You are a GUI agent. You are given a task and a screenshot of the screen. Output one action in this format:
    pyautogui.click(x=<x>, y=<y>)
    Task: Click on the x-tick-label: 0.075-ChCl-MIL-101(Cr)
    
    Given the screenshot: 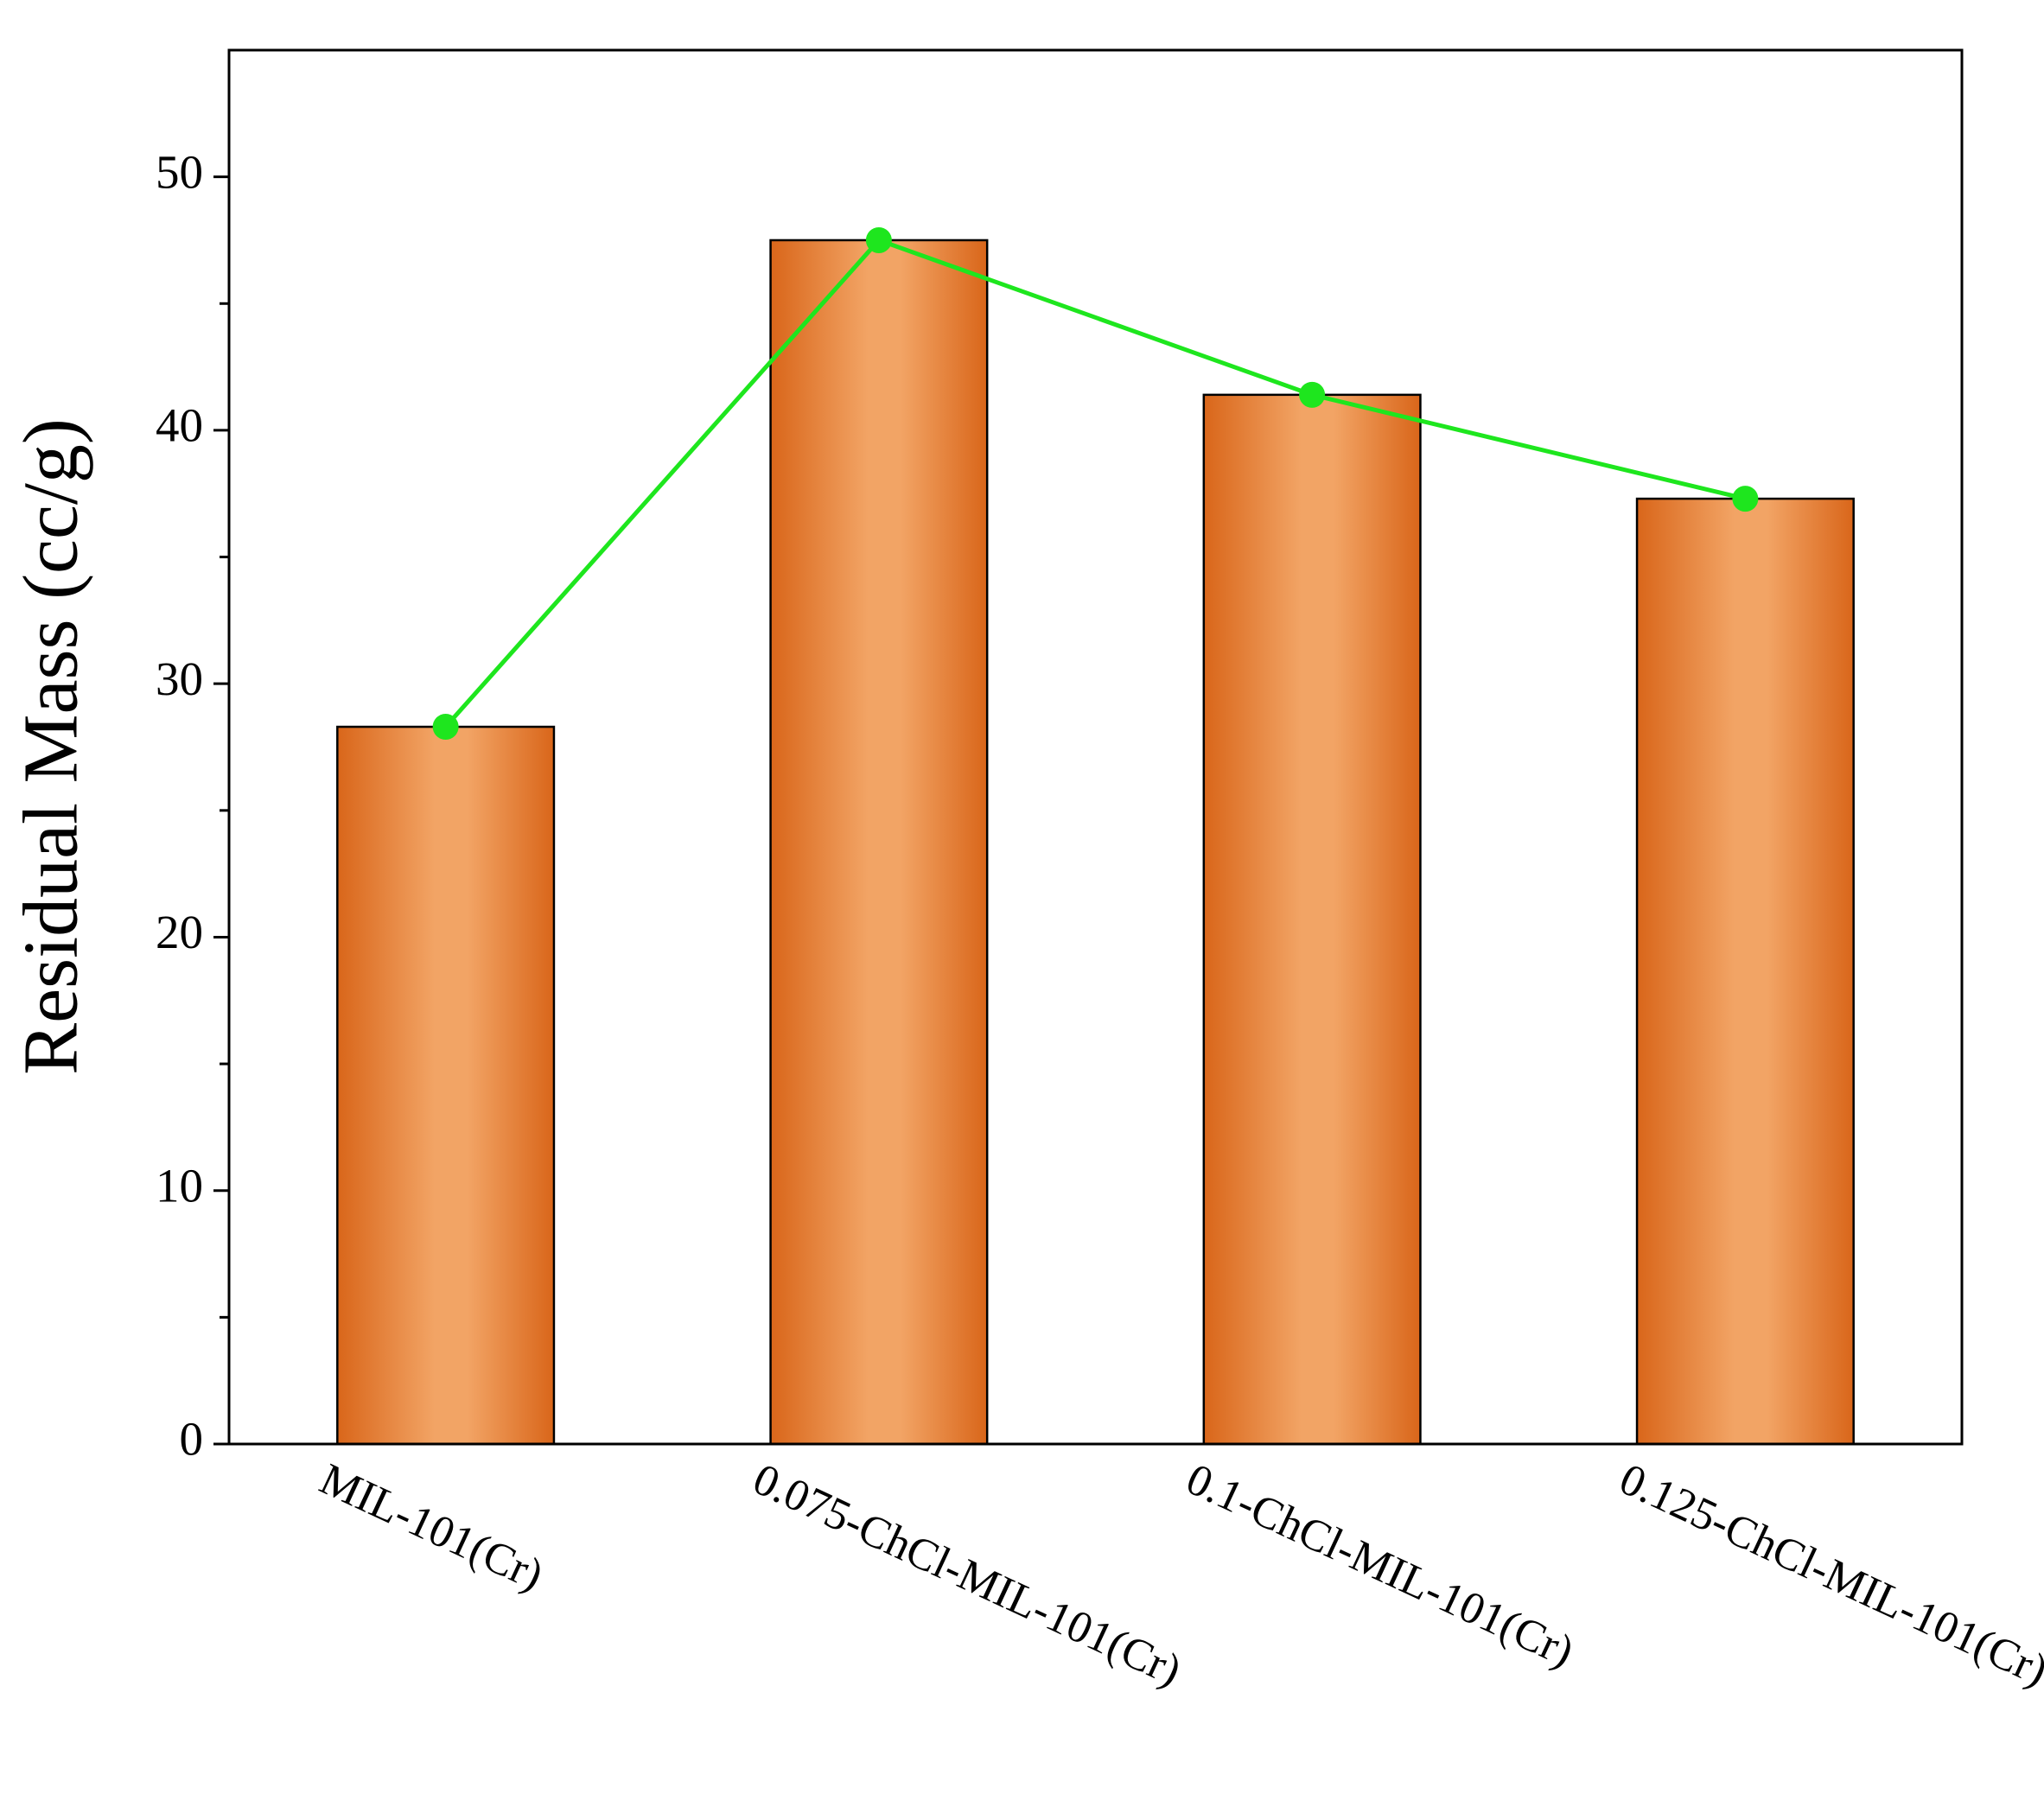 What is the action you would take?
    pyautogui.click(x=967, y=1574)
    